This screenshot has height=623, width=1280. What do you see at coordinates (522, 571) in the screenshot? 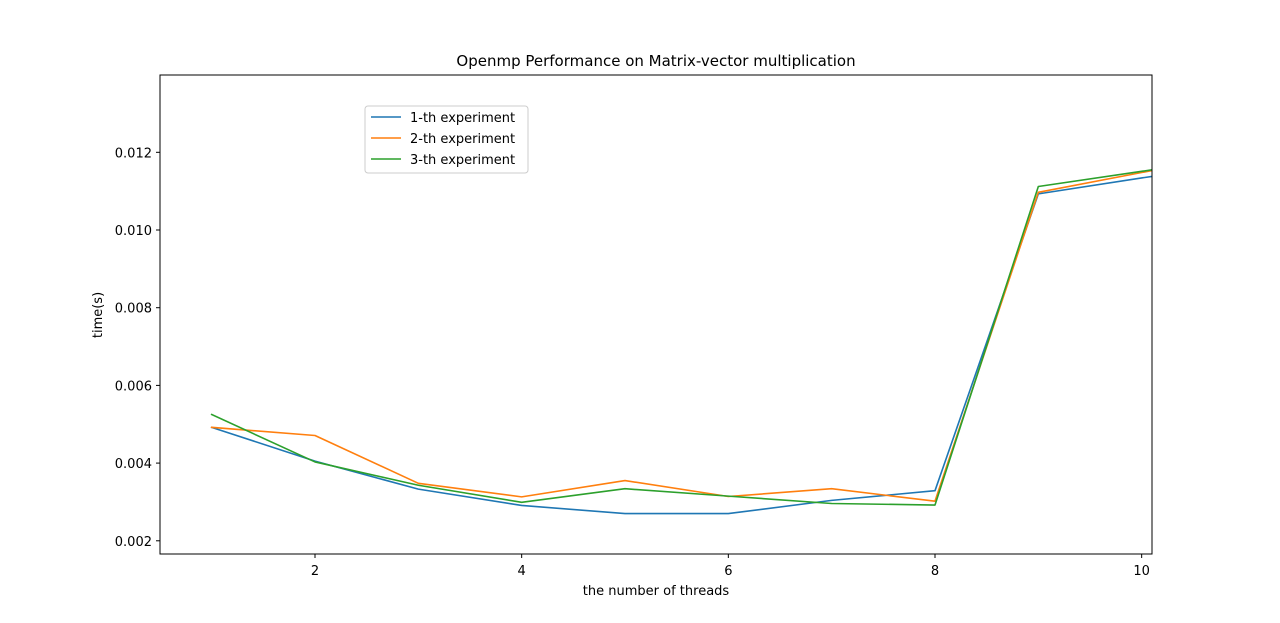
I see `x-tick-label: 4` at bounding box center [522, 571].